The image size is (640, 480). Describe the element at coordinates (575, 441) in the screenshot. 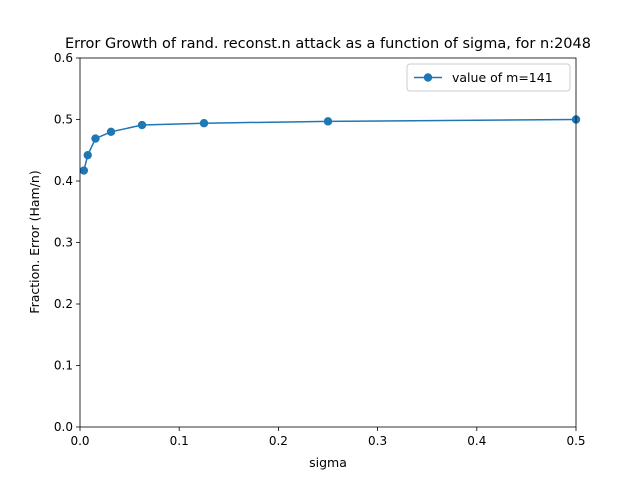

I see `x-tick-label: 0.5` at that location.